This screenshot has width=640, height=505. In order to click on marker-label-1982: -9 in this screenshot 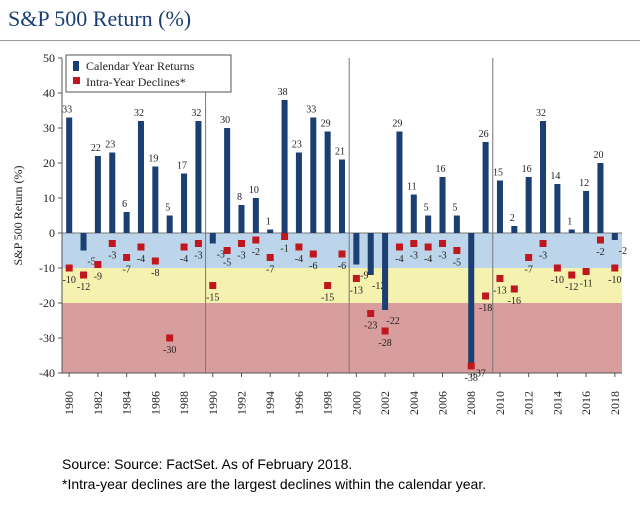, I will do `click(98, 277)`.